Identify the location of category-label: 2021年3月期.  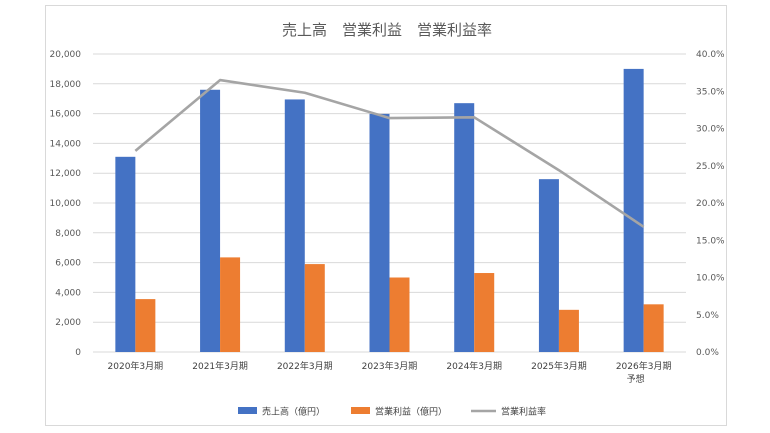
(220, 366).